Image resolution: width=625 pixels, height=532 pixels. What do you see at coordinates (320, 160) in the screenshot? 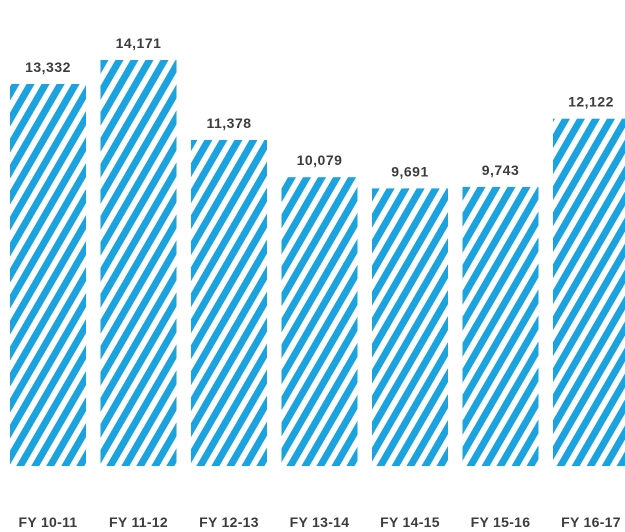
I see `value-label: 10,079` at bounding box center [320, 160].